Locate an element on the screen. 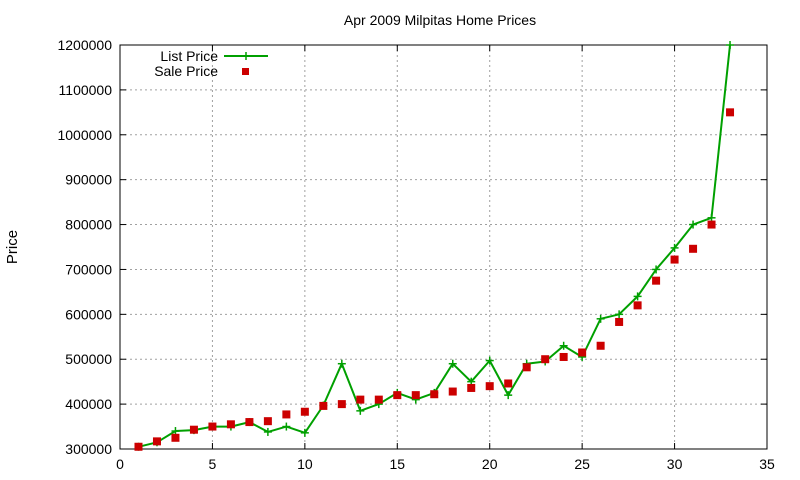 The image size is (800, 480). x-tick-label: 25 is located at coordinates (582, 464).